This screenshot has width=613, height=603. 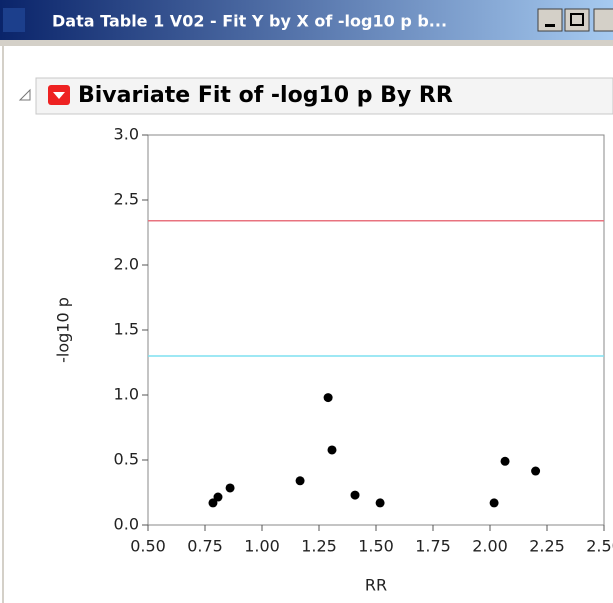 I want to click on app-icon, so click(x=14, y=20).